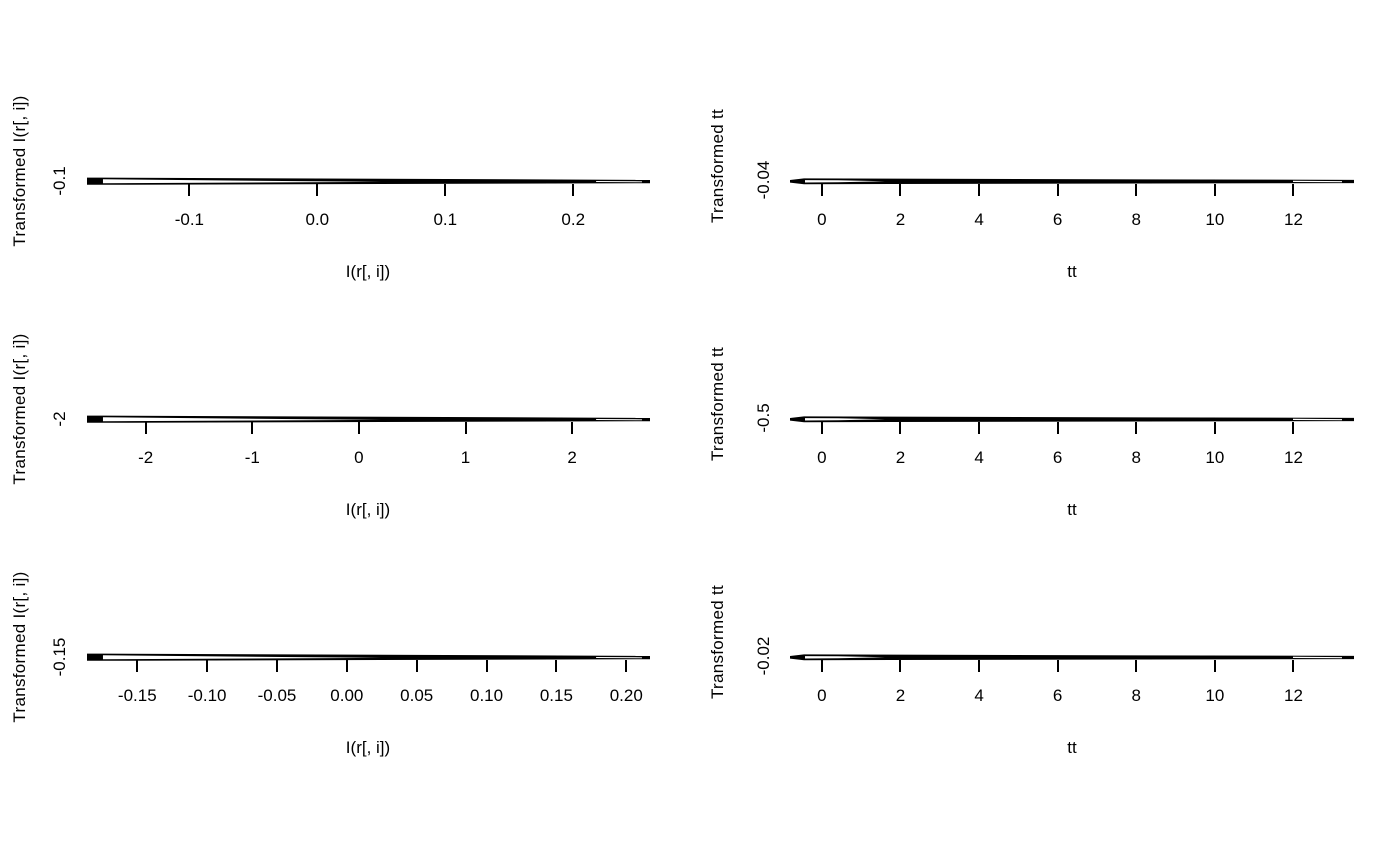 This screenshot has width=1400, height=866. I want to click on x-tick-label: 0.1, so click(445, 219).